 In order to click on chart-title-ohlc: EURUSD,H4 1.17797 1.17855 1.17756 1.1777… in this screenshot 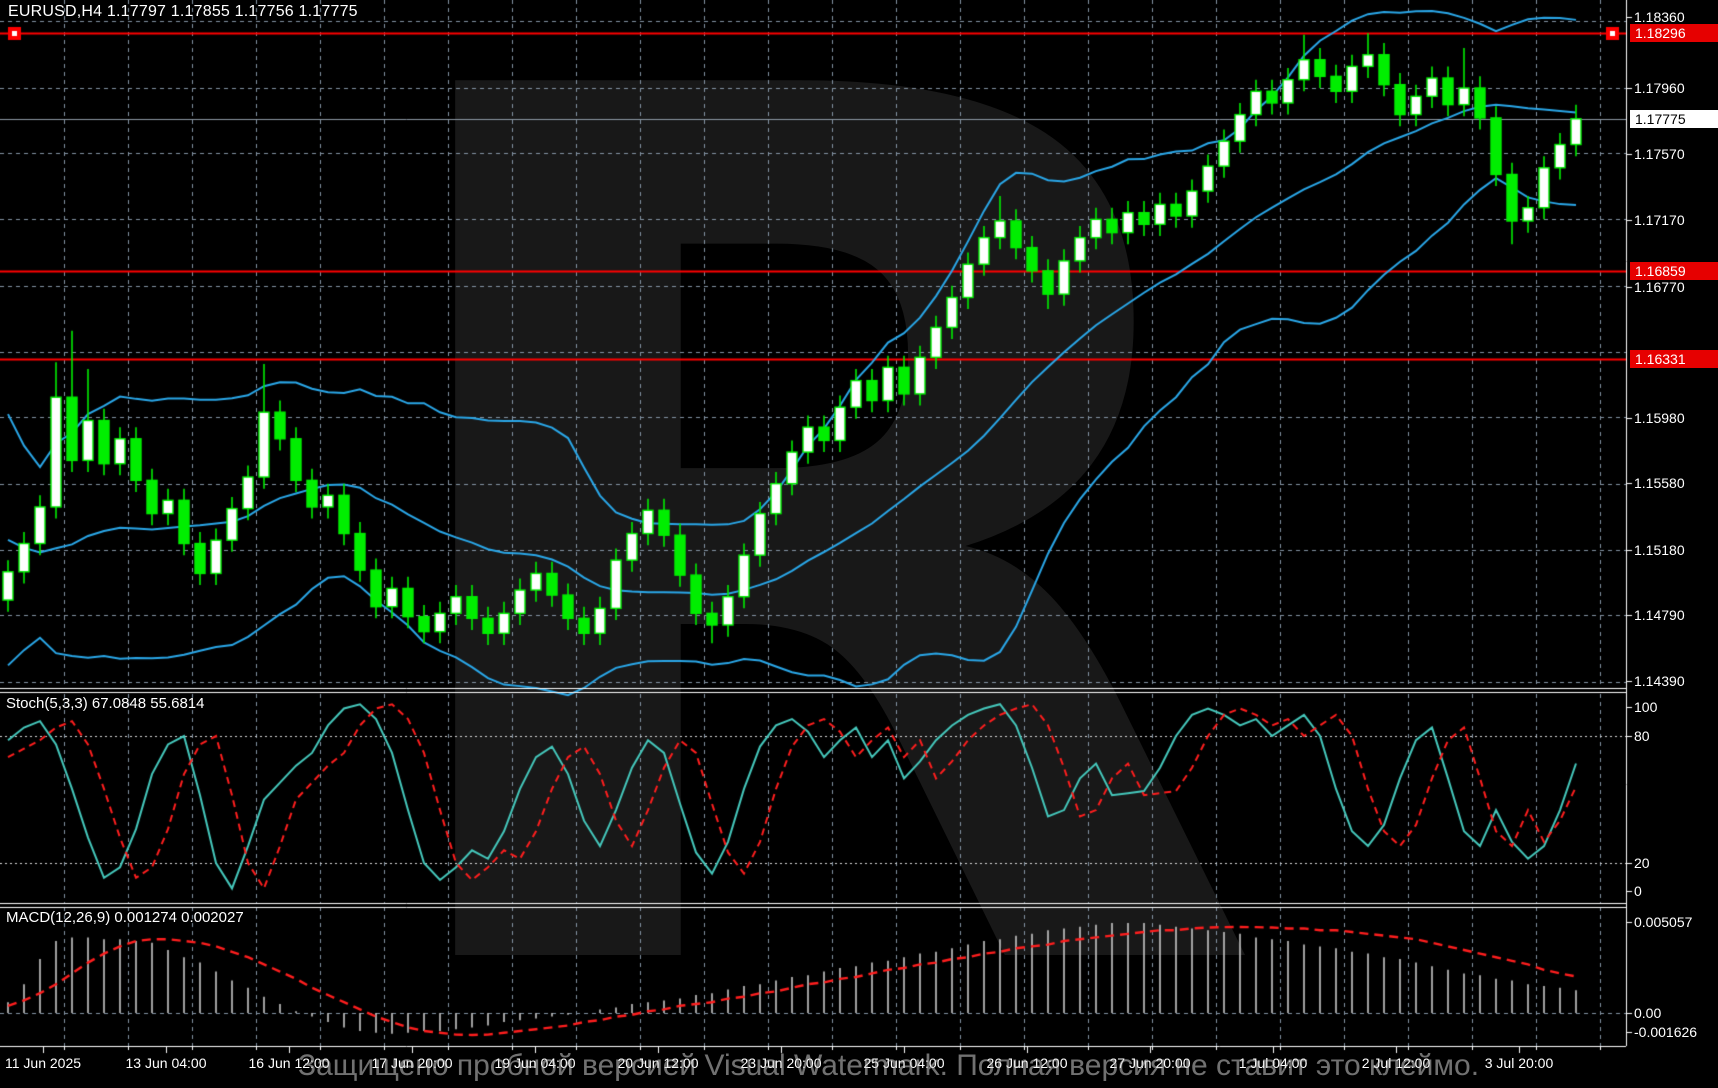, I will do `click(183, 11)`.